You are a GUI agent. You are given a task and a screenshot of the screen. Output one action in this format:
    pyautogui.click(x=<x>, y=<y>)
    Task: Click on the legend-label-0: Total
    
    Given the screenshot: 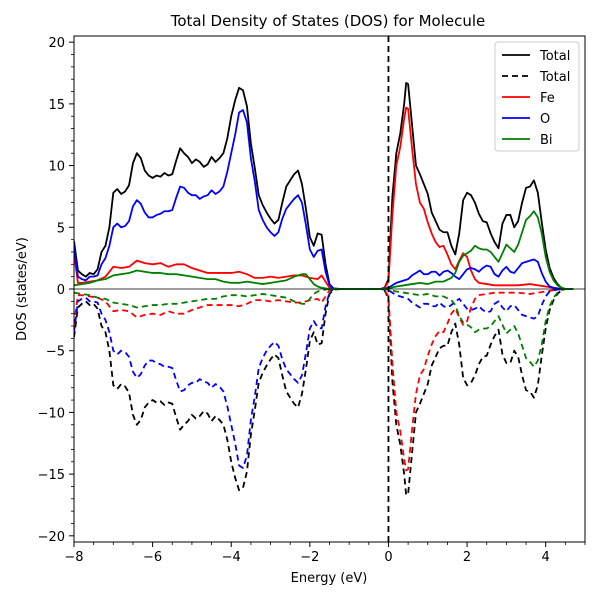 What is the action you would take?
    pyautogui.click(x=554, y=56)
    